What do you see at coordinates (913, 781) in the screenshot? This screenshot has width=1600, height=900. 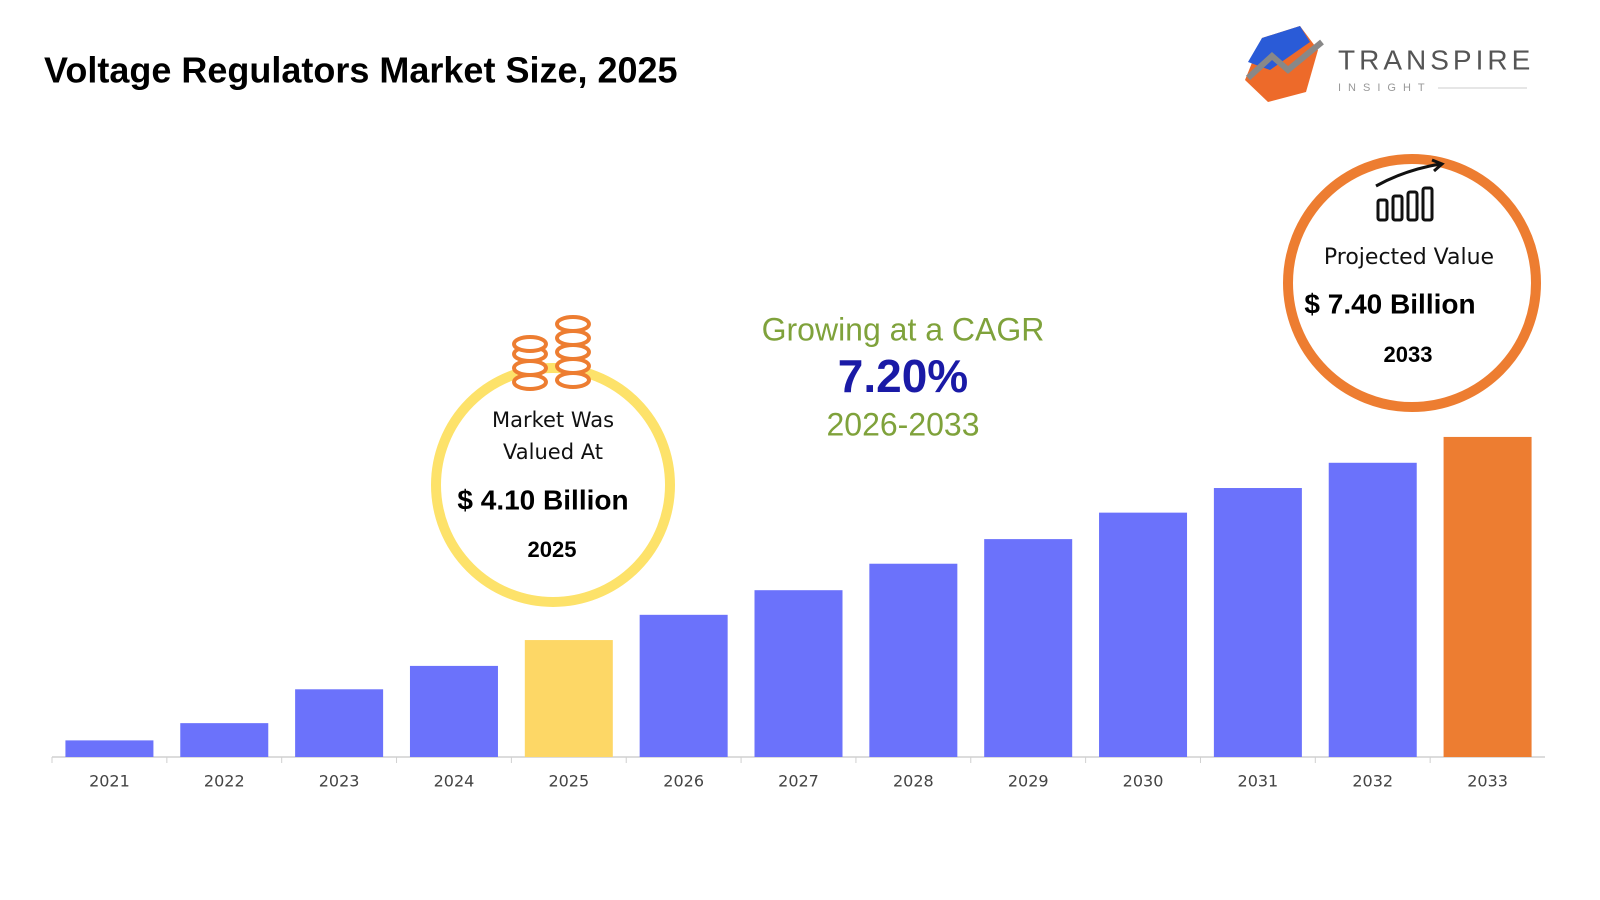 I see `x-tick-label: 2028` at bounding box center [913, 781].